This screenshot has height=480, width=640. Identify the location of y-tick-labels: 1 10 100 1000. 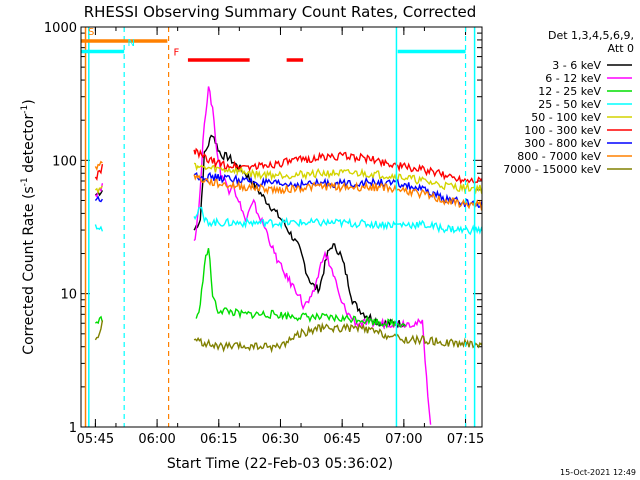
(60, 228).